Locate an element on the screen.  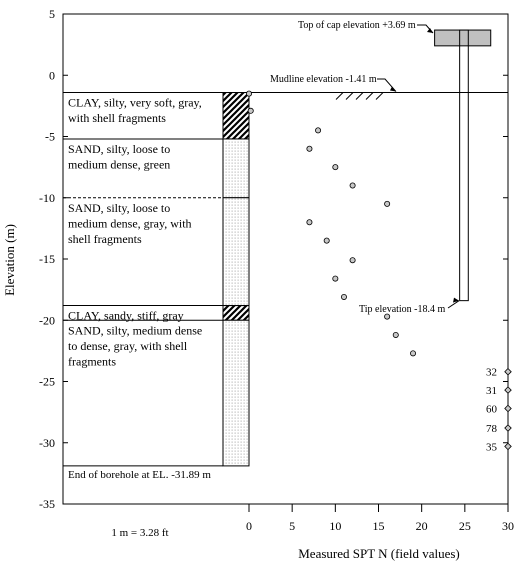
x-tick-label: 15 is located at coordinates (379, 526).